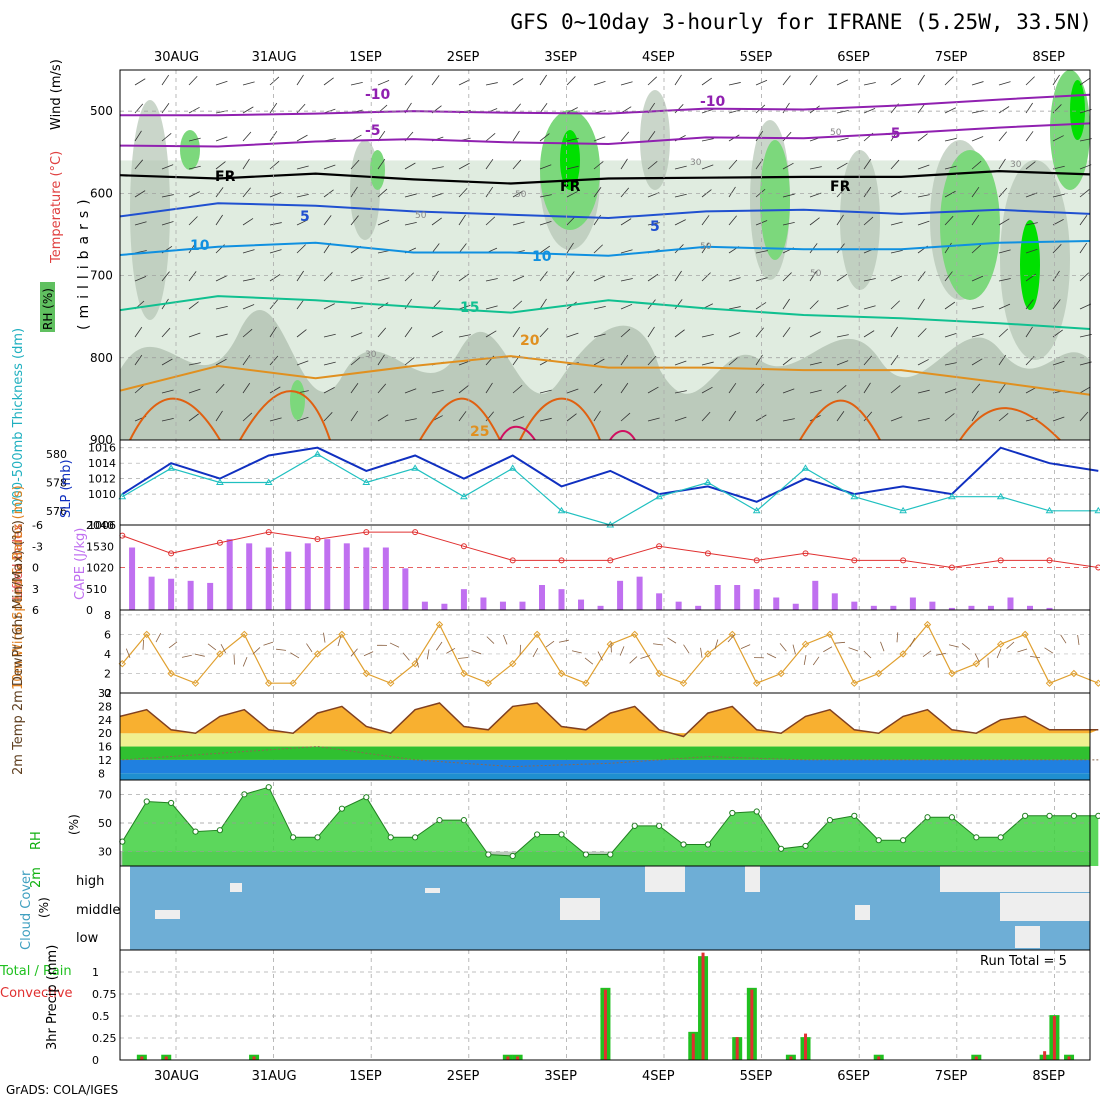  What do you see at coordinates (56, 207) in the screenshot?
I see `temperature-legend-label: Temperature (°C)` at bounding box center [56, 207].